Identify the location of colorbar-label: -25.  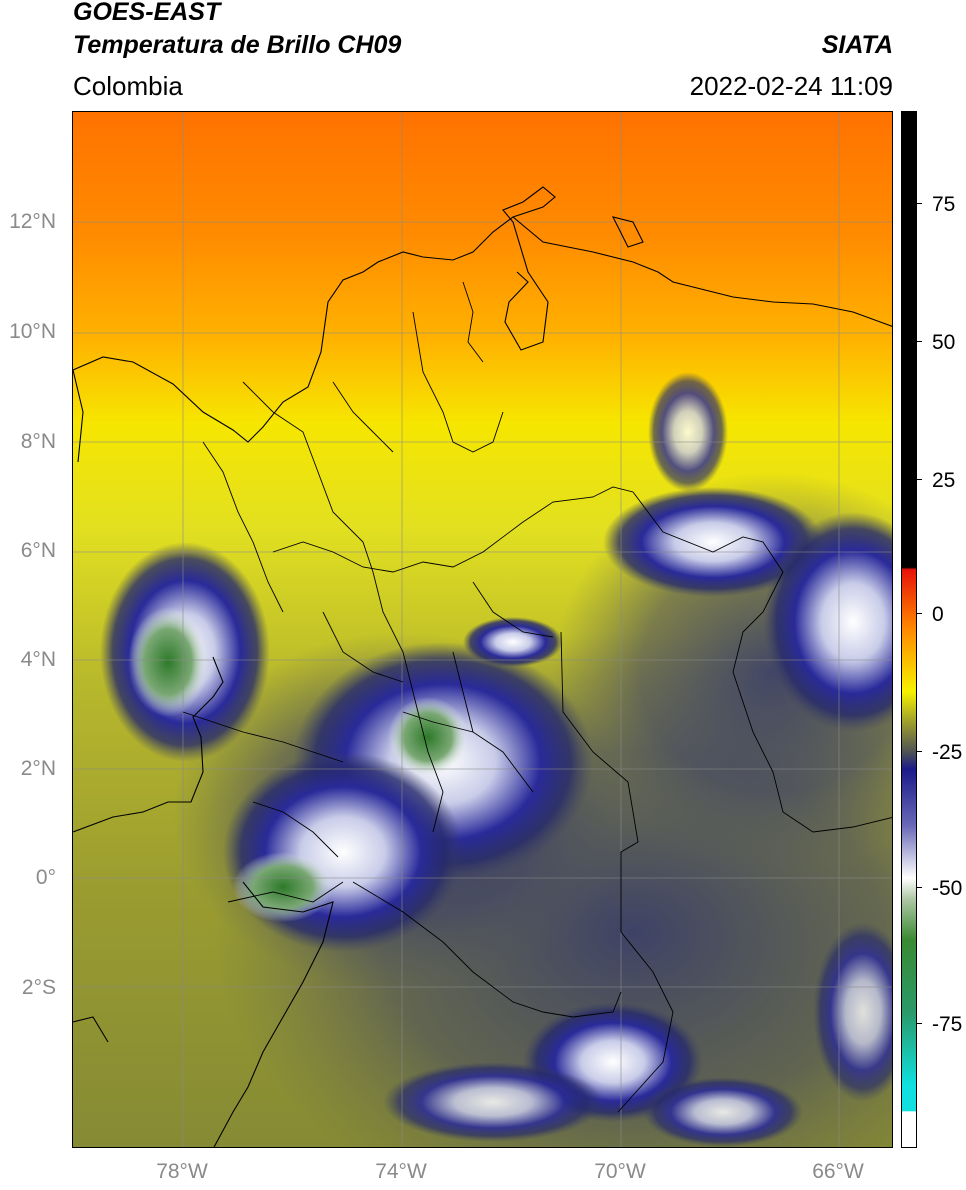
(947, 752).